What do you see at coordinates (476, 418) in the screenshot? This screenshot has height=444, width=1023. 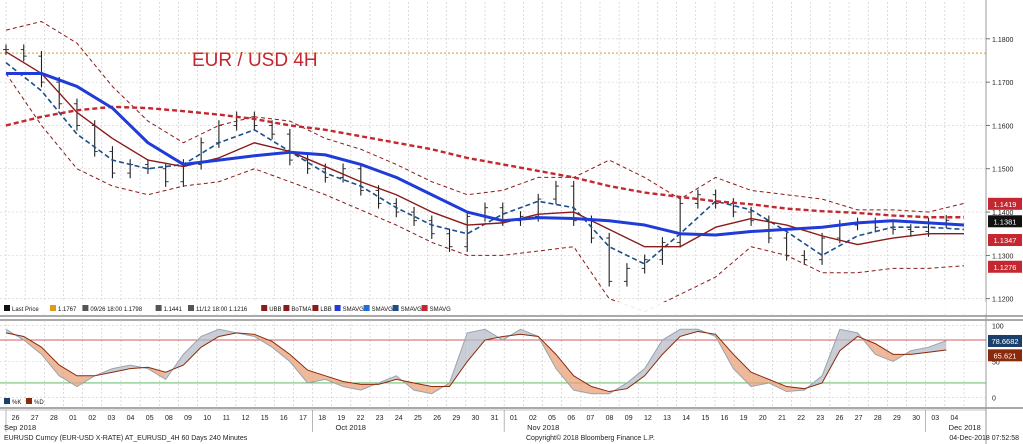 I see `x-tick-label: 30` at bounding box center [476, 418].